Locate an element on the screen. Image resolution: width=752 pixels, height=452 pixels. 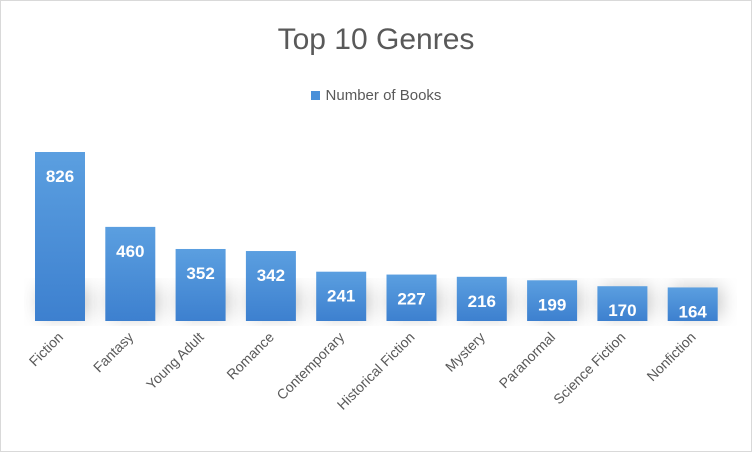
x-tick-label: Paranormal is located at coordinates (527, 360).